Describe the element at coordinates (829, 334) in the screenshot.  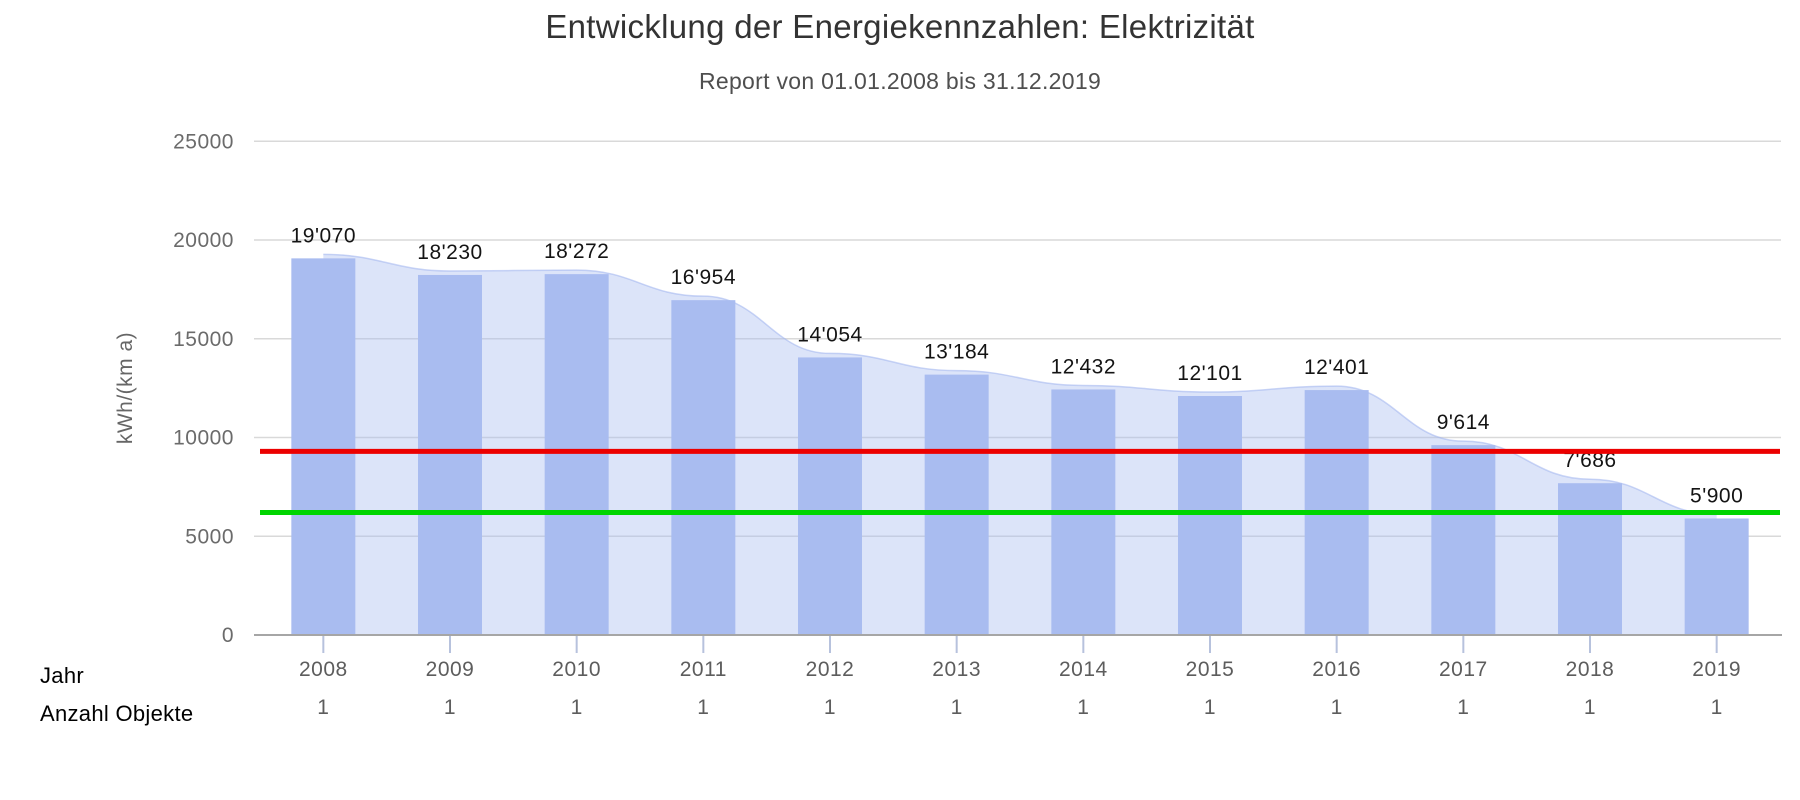
I see `bar-value-label-2012: 14'054` at that location.